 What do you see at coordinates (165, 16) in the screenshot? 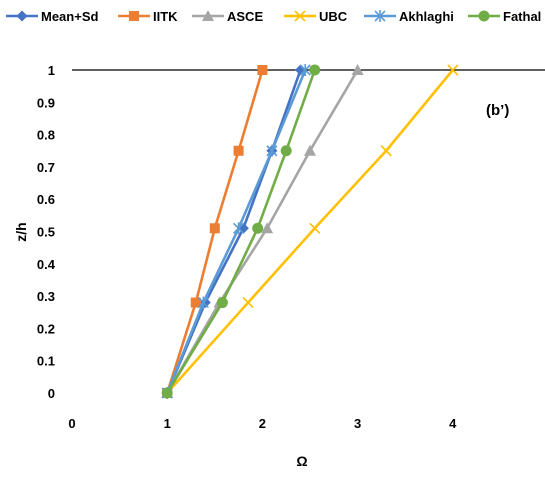
I see `legend-label: IITK` at bounding box center [165, 16].